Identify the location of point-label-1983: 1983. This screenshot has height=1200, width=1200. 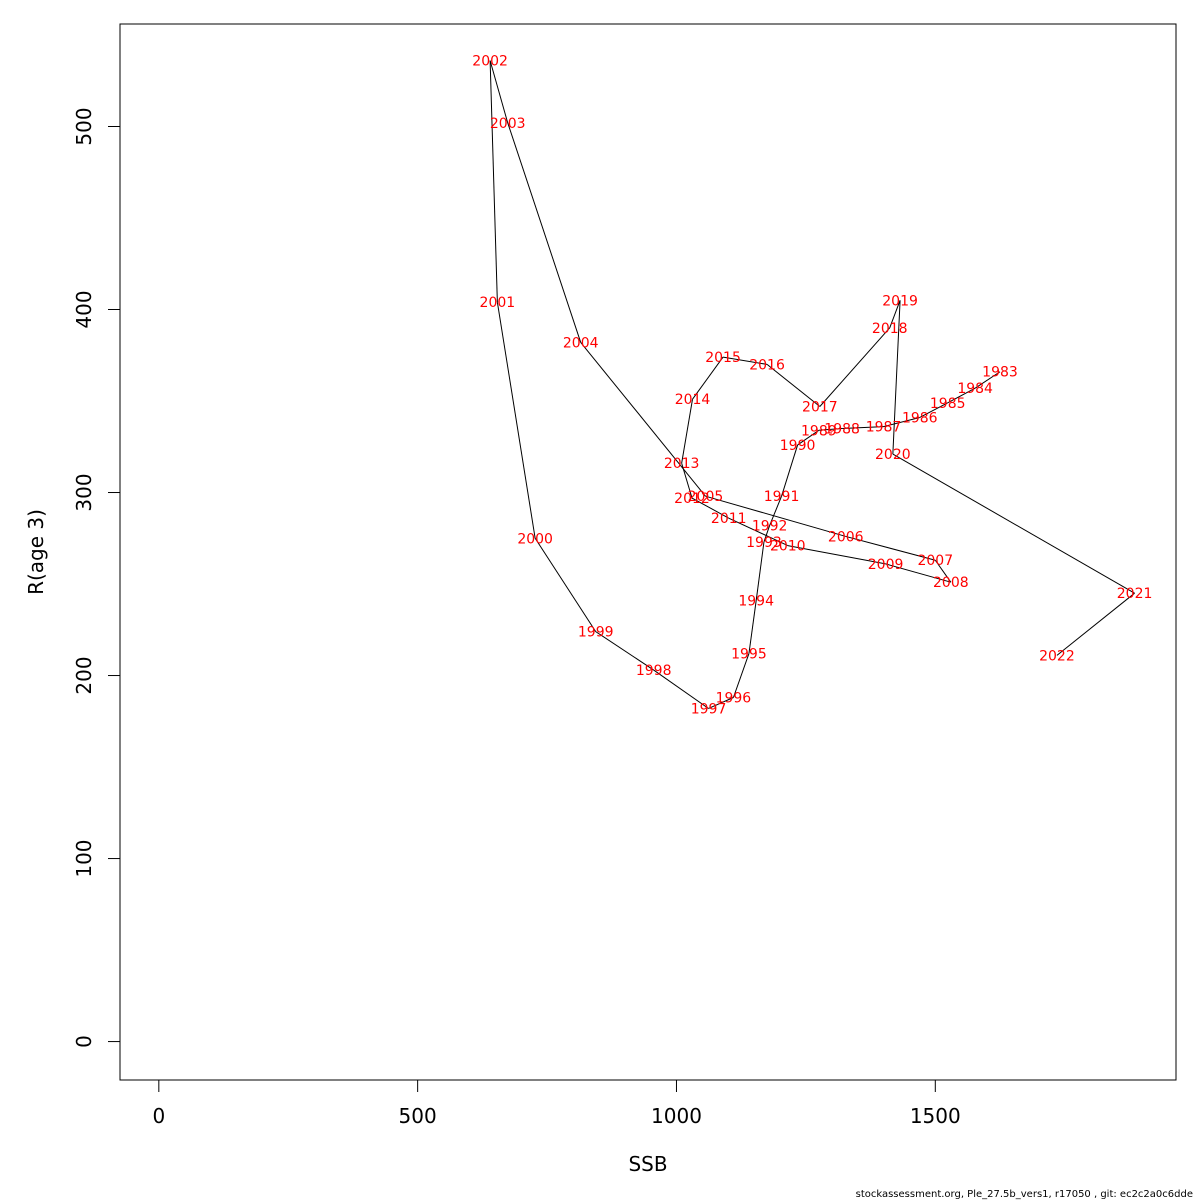
(1000, 373).